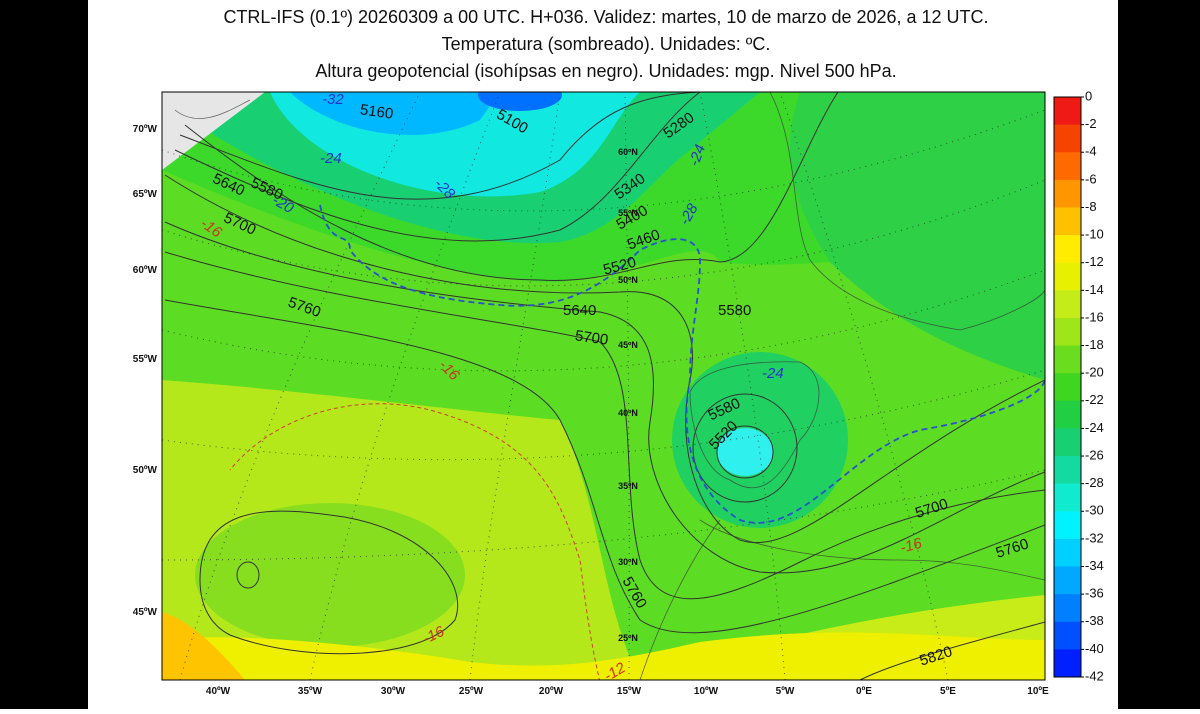 Image resolution: width=1200 pixels, height=714 pixels. Describe the element at coordinates (628, 345) in the screenshot. I see `lat-line-label: 45ºN` at that location.